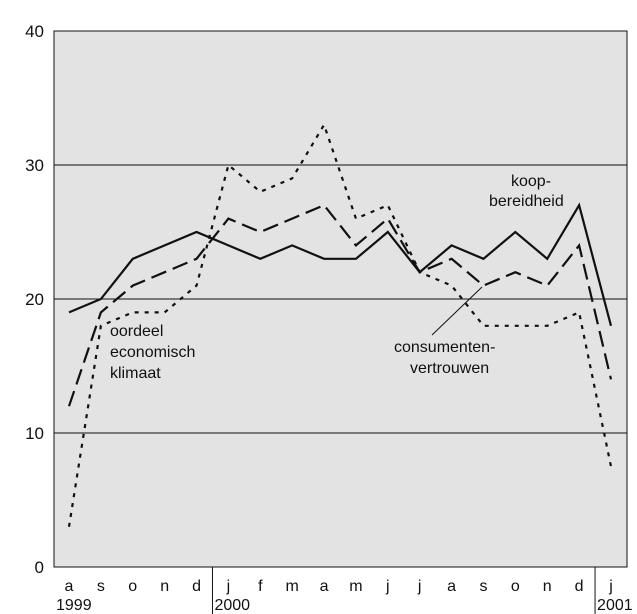 The width and height of the screenshot is (637, 614). Describe the element at coordinates (615, 605) in the screenshot. I see `year-label: 2001` at that location.